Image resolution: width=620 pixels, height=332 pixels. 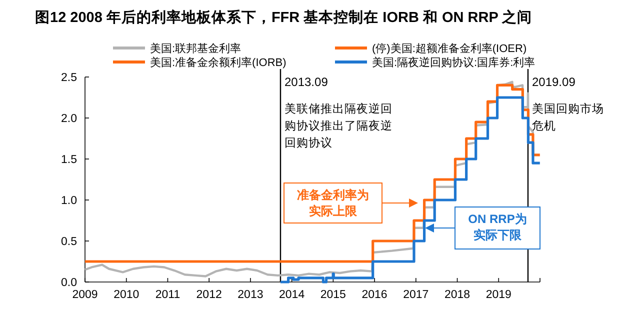 I want to click on x-tick-label: 2013, so click(x=251, y=295).